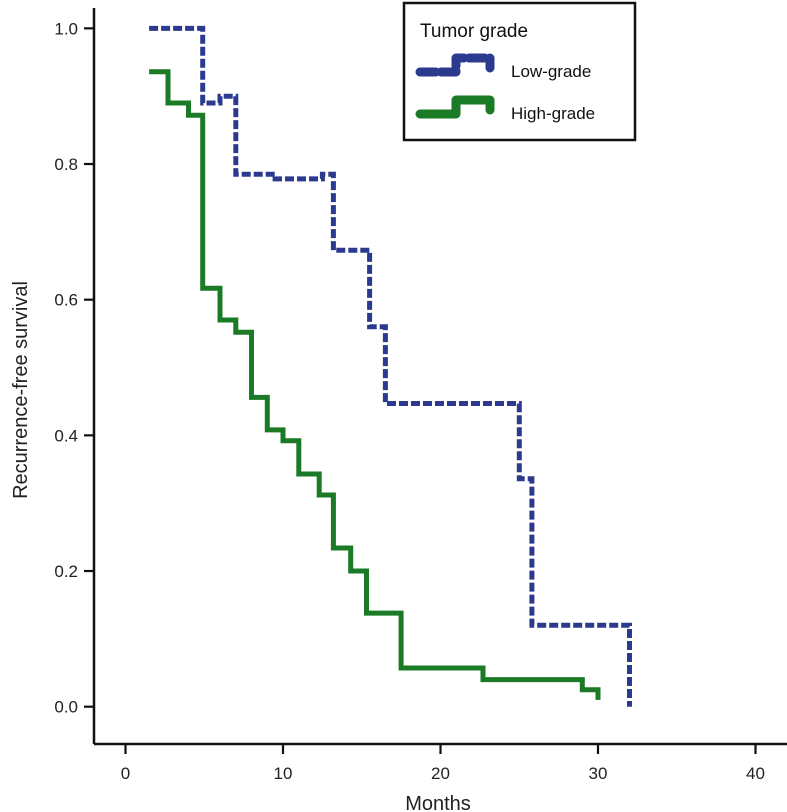 The height and width of the screenshot is (812, 787). I want to click on y-tick-label: 1.0, so click(66, 28).